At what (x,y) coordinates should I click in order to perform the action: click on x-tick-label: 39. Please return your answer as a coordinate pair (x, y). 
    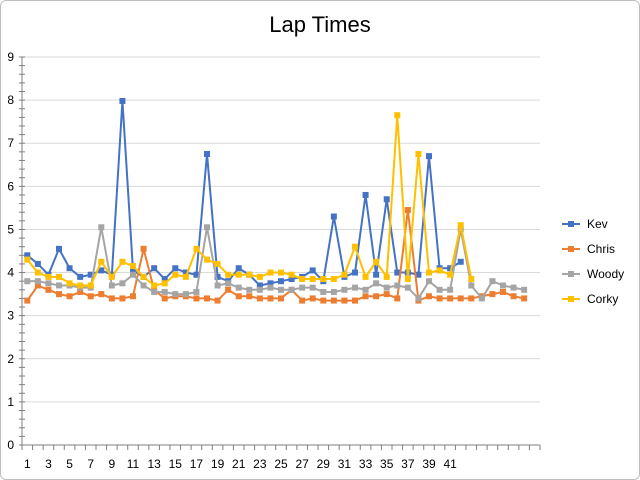
    Looking at the image, I should click on (429, 464).